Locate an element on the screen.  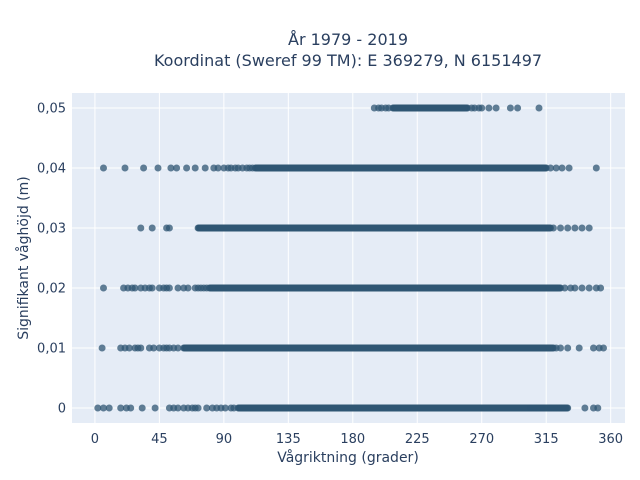
y-tick-label: 0,04 is located at coordinates (51, 169).